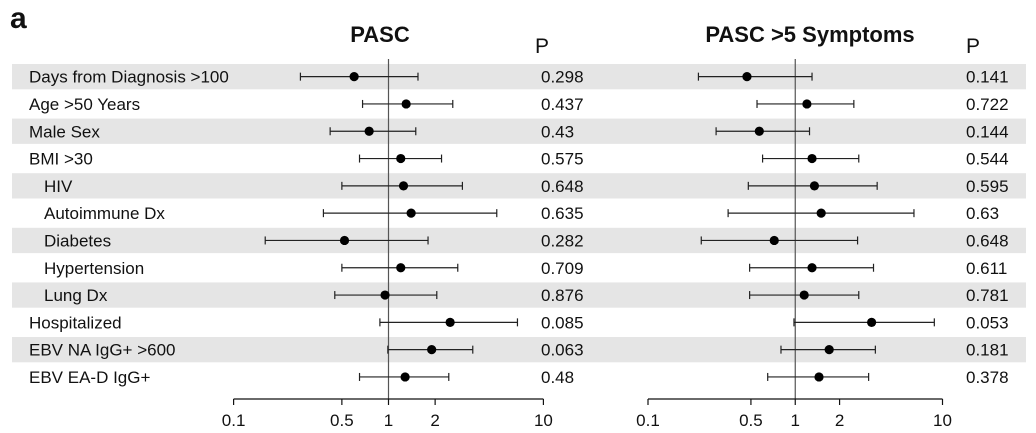  What do you see at coordinates (987, 186) in the screenshot?
I see `p-value: 0.595` at bounding box center [987, 186].